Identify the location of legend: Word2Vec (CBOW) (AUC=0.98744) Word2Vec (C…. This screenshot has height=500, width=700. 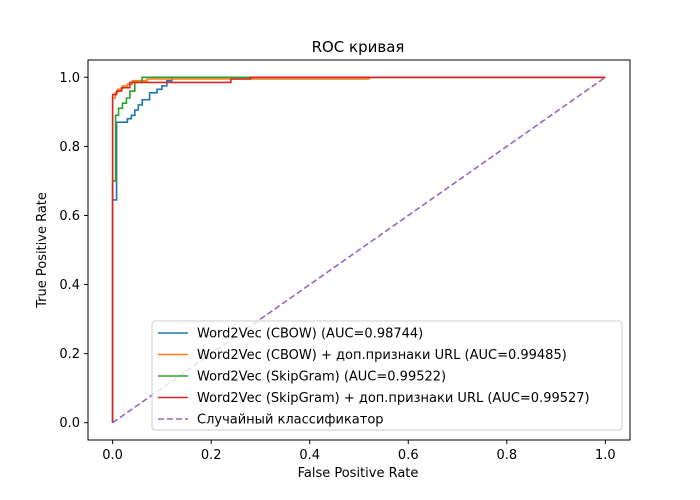
(387, 375).